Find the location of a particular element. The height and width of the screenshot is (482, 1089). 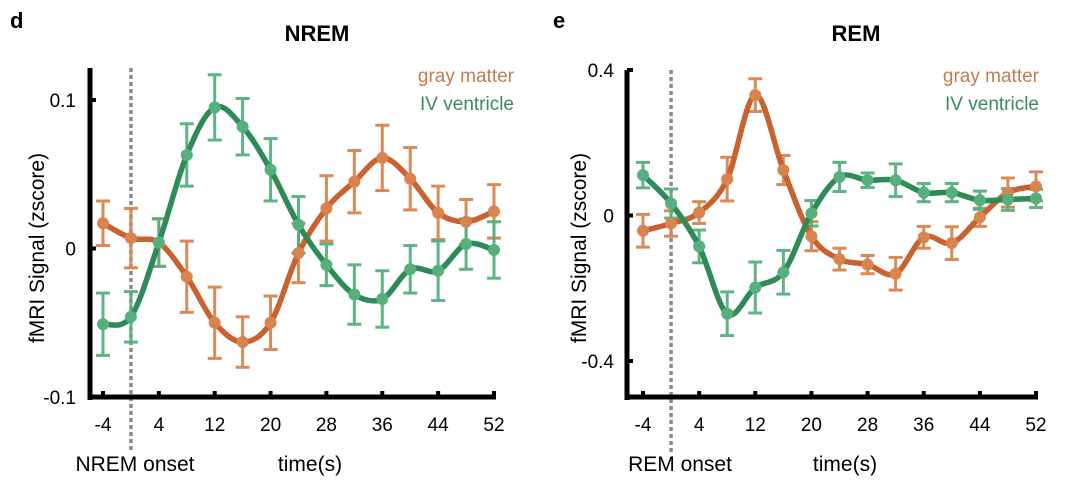

y-tick-label: -0.1 is located at coordinates (59, 398).